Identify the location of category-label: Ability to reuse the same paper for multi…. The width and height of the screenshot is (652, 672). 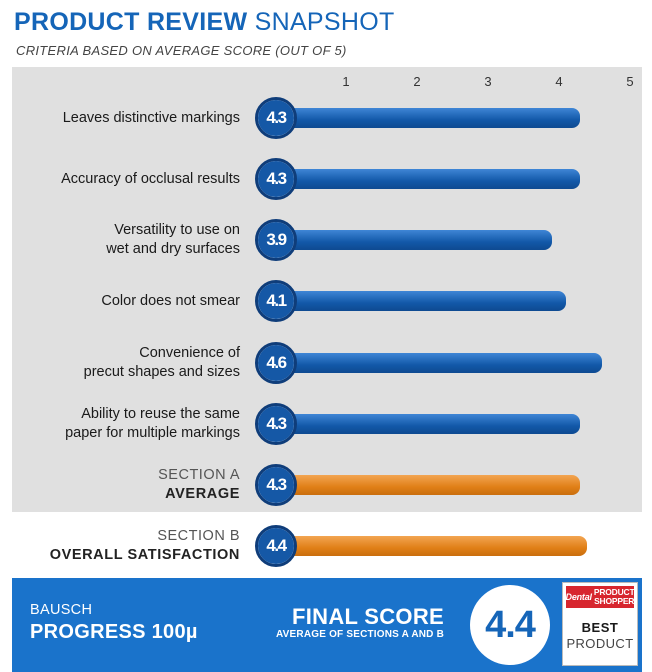
(152, 424).